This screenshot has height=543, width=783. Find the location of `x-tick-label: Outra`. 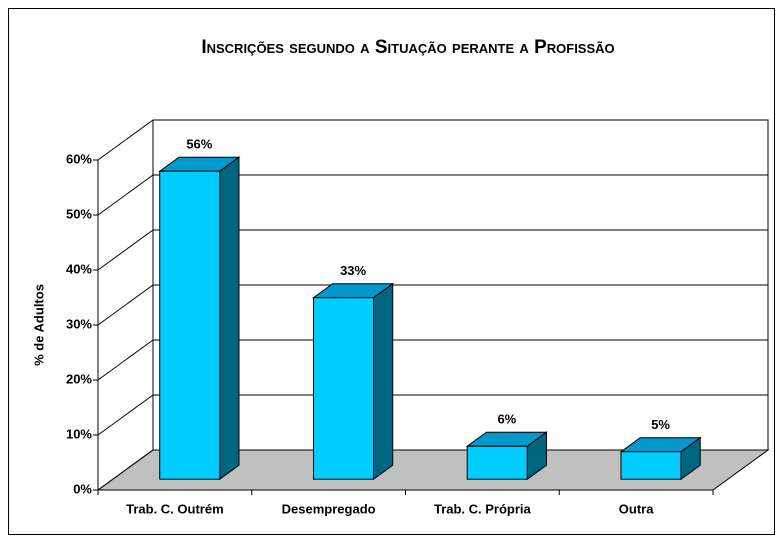

x-tick-label: Outra is located at coordinates (636, 508).